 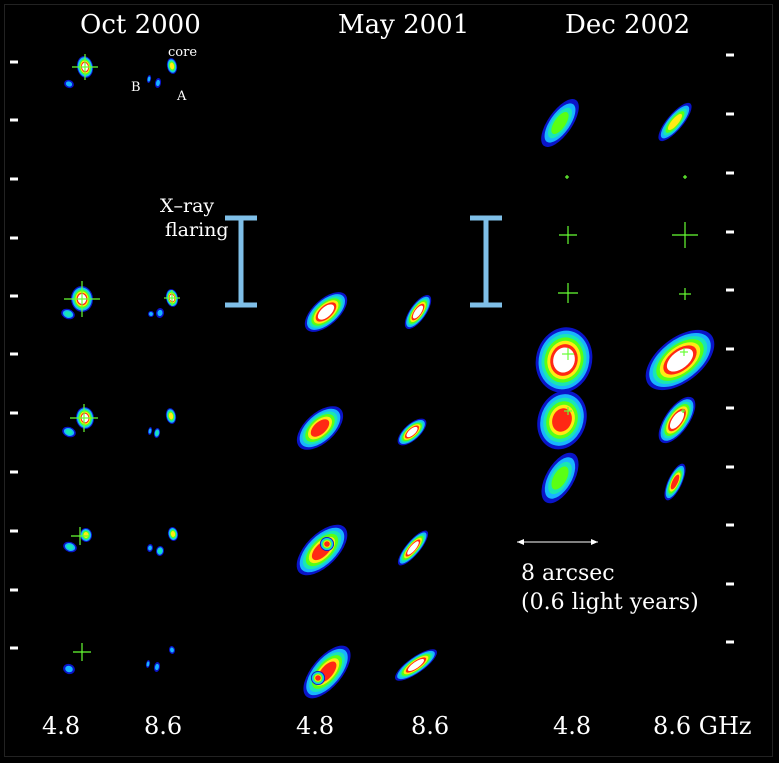 I want to click on source-oct-4.8-r9-b, so click(x=70, y=547).